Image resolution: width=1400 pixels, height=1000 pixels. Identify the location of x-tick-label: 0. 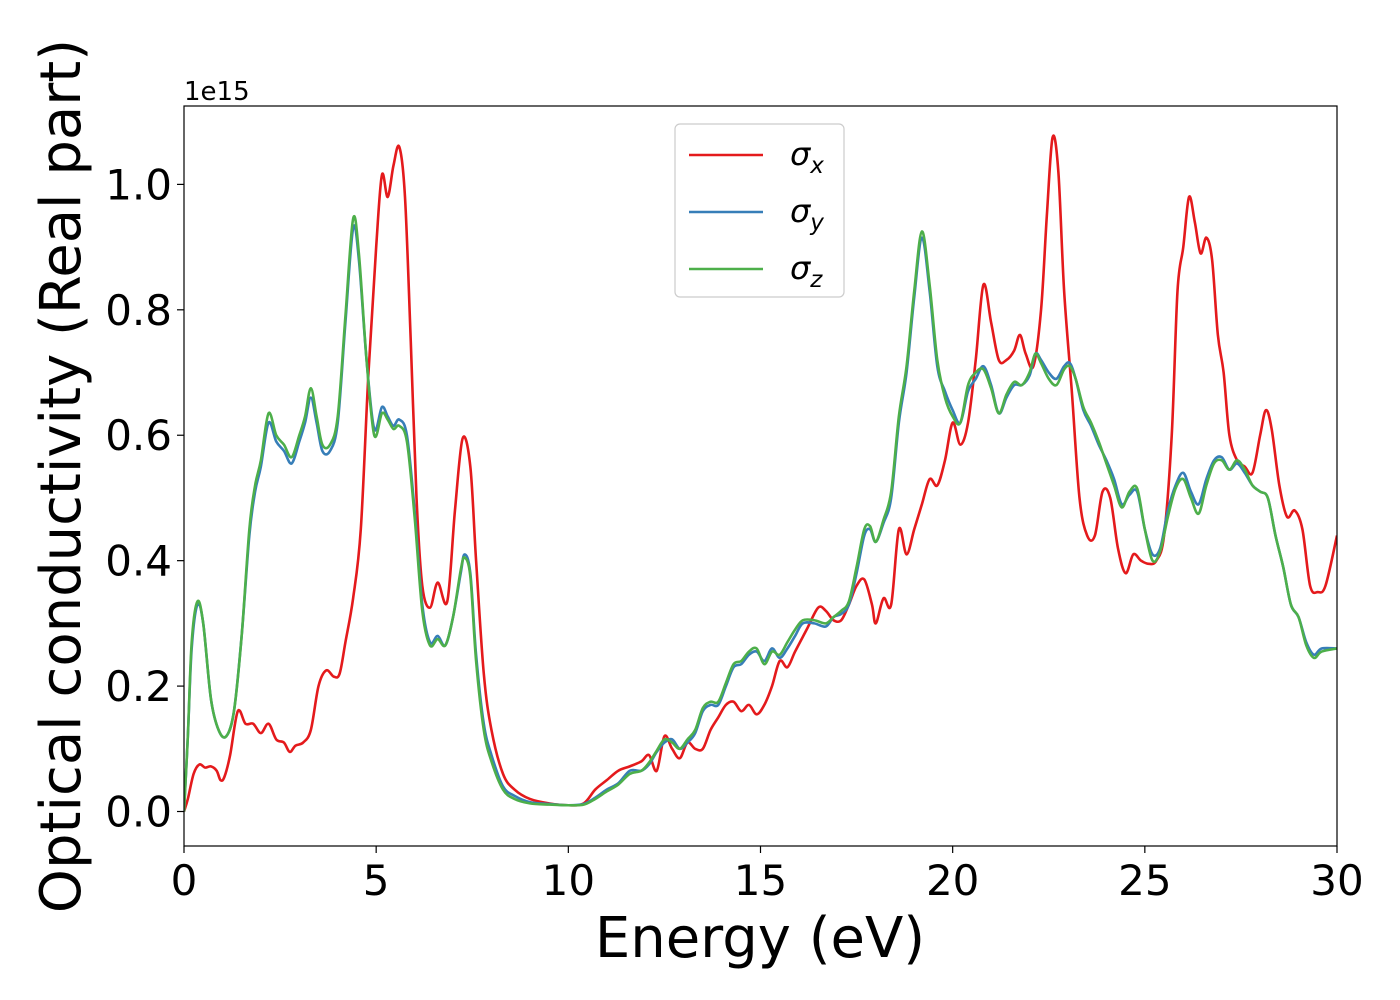
(184, 880).